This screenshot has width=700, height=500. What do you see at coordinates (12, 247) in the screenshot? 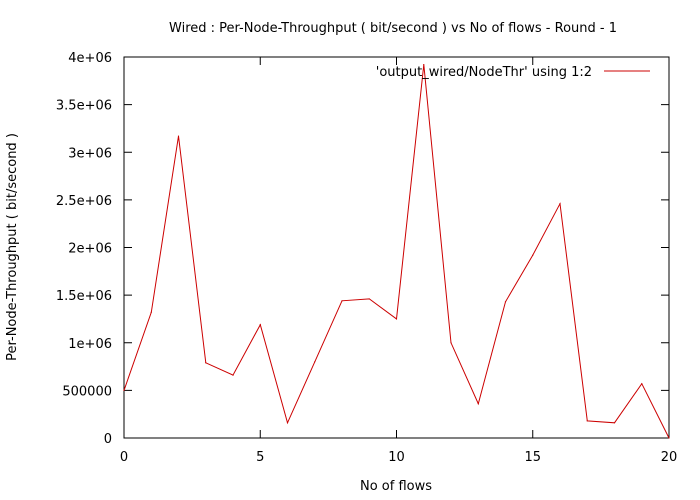
I see `y-axis-label: Per-Node-Throughput ( bit/second )` at bounding box center [12, 247].